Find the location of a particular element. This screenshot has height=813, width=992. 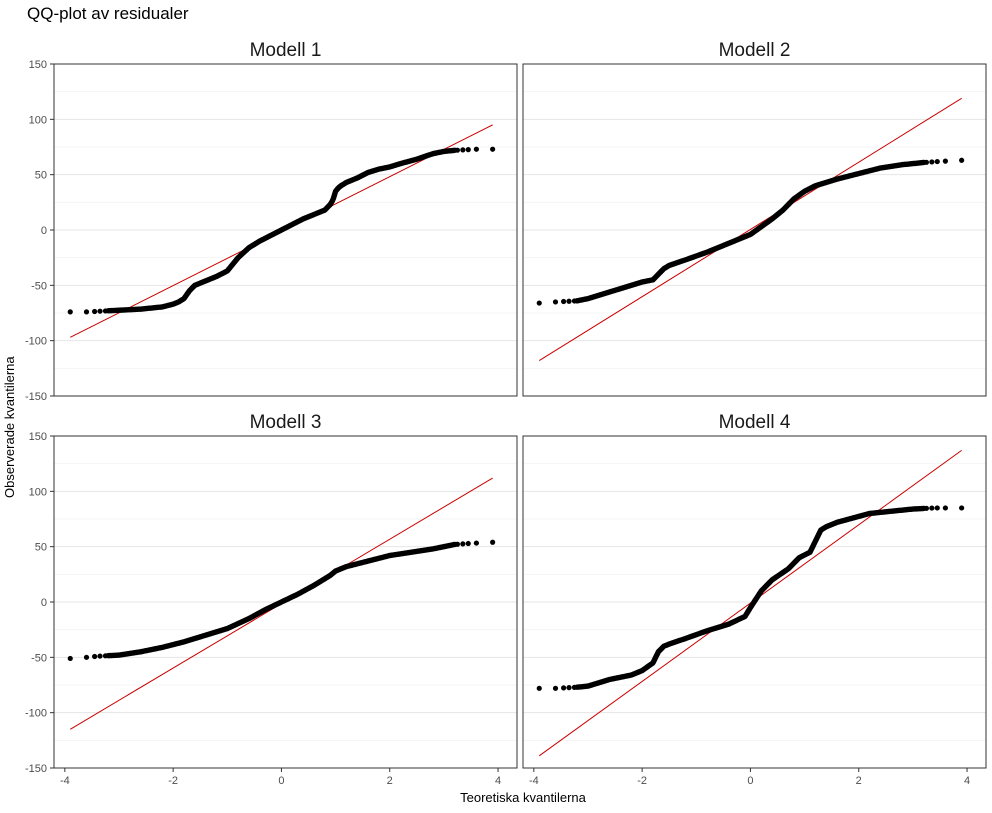

x-axis-title-wrapper: Teoretiska kvantilerna is located at coordinates (496, 797).